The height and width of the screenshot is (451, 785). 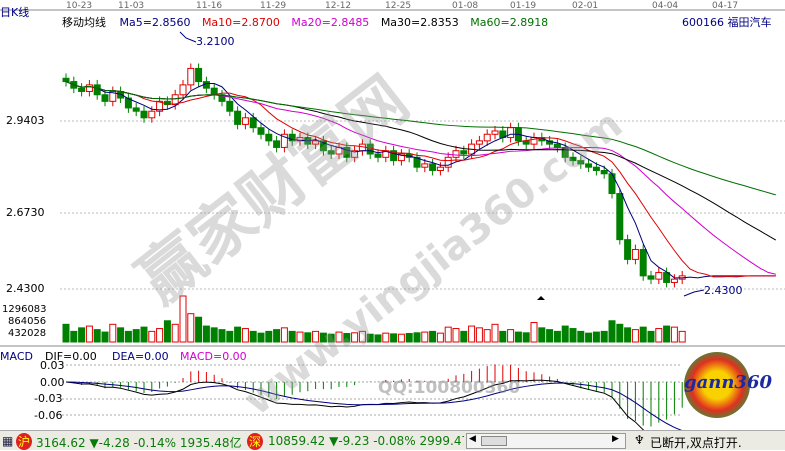 What do you see at coordinates (27, 321) in the screenshot?
I see `volume-tick: 864056` at bounding box center [27, 321].